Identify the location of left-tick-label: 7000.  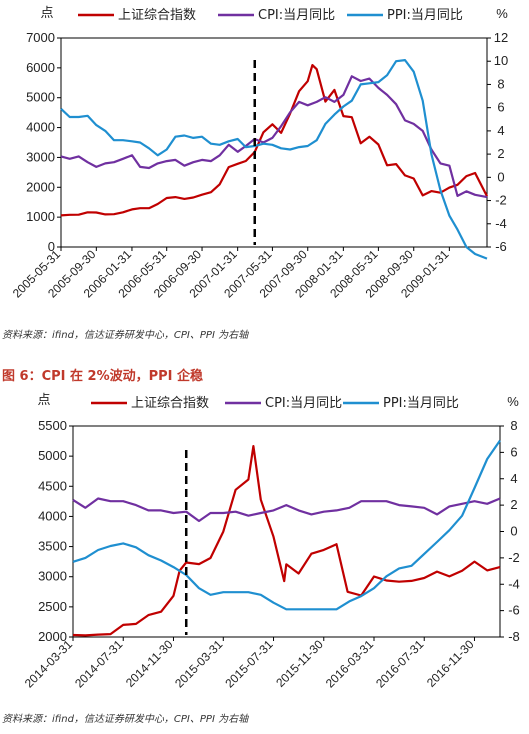
(40, 37).